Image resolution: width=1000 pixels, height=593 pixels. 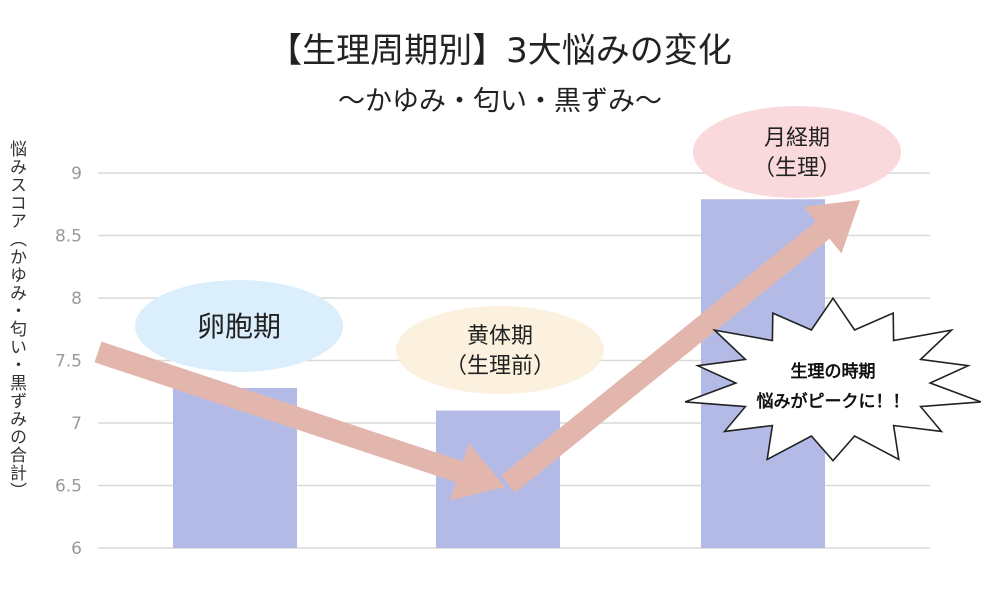 What do you see at coordinates (797, 138) in the screenshot?
I see `category-label: 月経期` at bounding box center [797, 138].